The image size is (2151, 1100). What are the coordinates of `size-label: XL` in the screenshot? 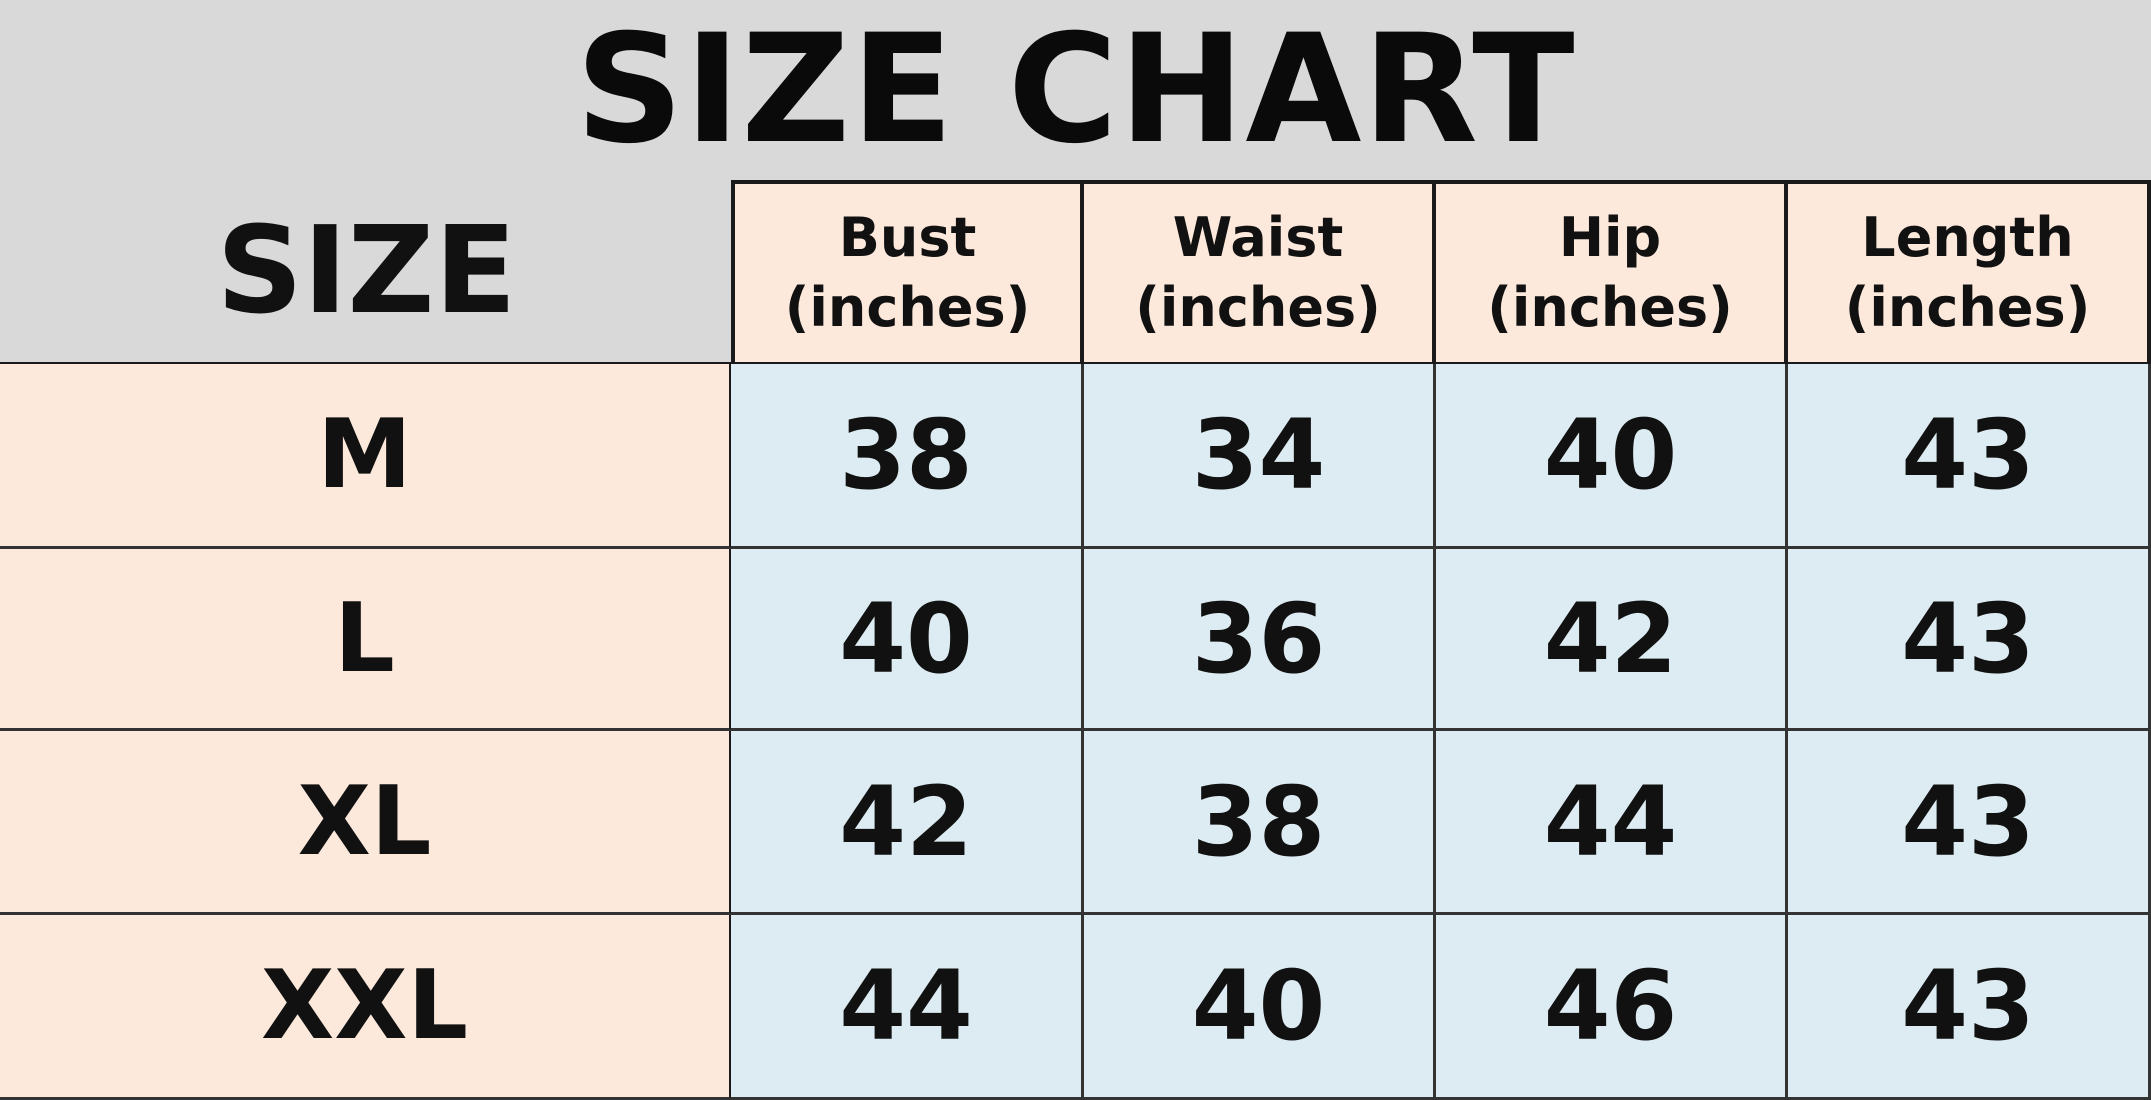 It's located at (366, 823).